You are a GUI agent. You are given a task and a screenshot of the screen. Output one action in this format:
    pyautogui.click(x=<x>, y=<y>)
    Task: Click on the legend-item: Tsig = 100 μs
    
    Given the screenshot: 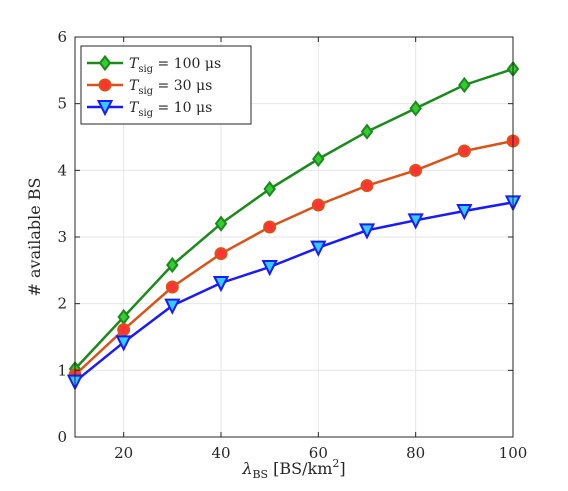 What is the action you would take?
    pyautogui.click(x=154, y=64)
    